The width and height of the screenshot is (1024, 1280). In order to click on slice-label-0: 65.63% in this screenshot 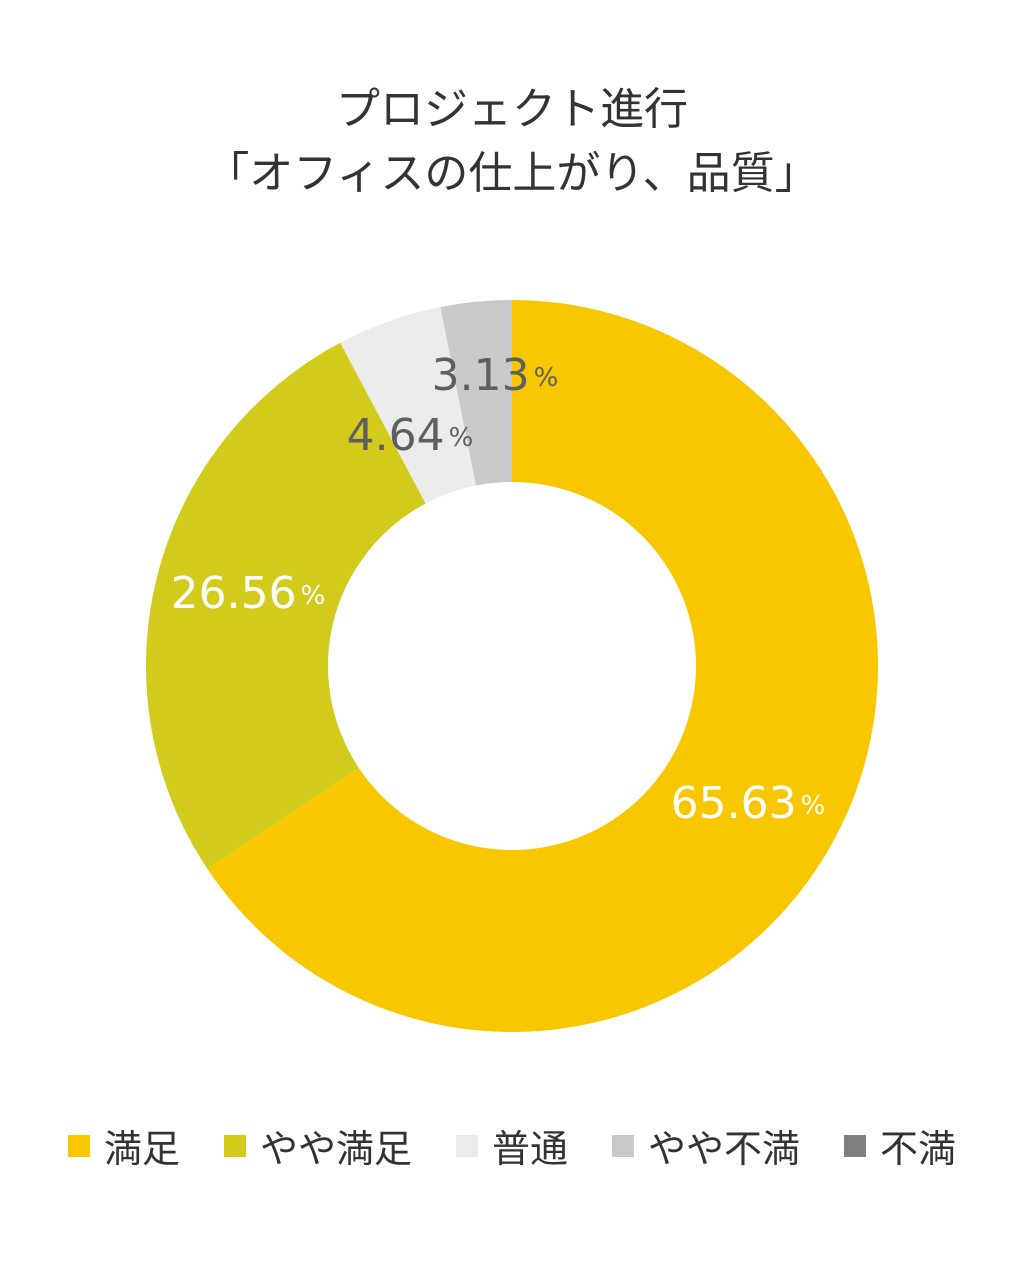, I will do `click(748, 803)`.